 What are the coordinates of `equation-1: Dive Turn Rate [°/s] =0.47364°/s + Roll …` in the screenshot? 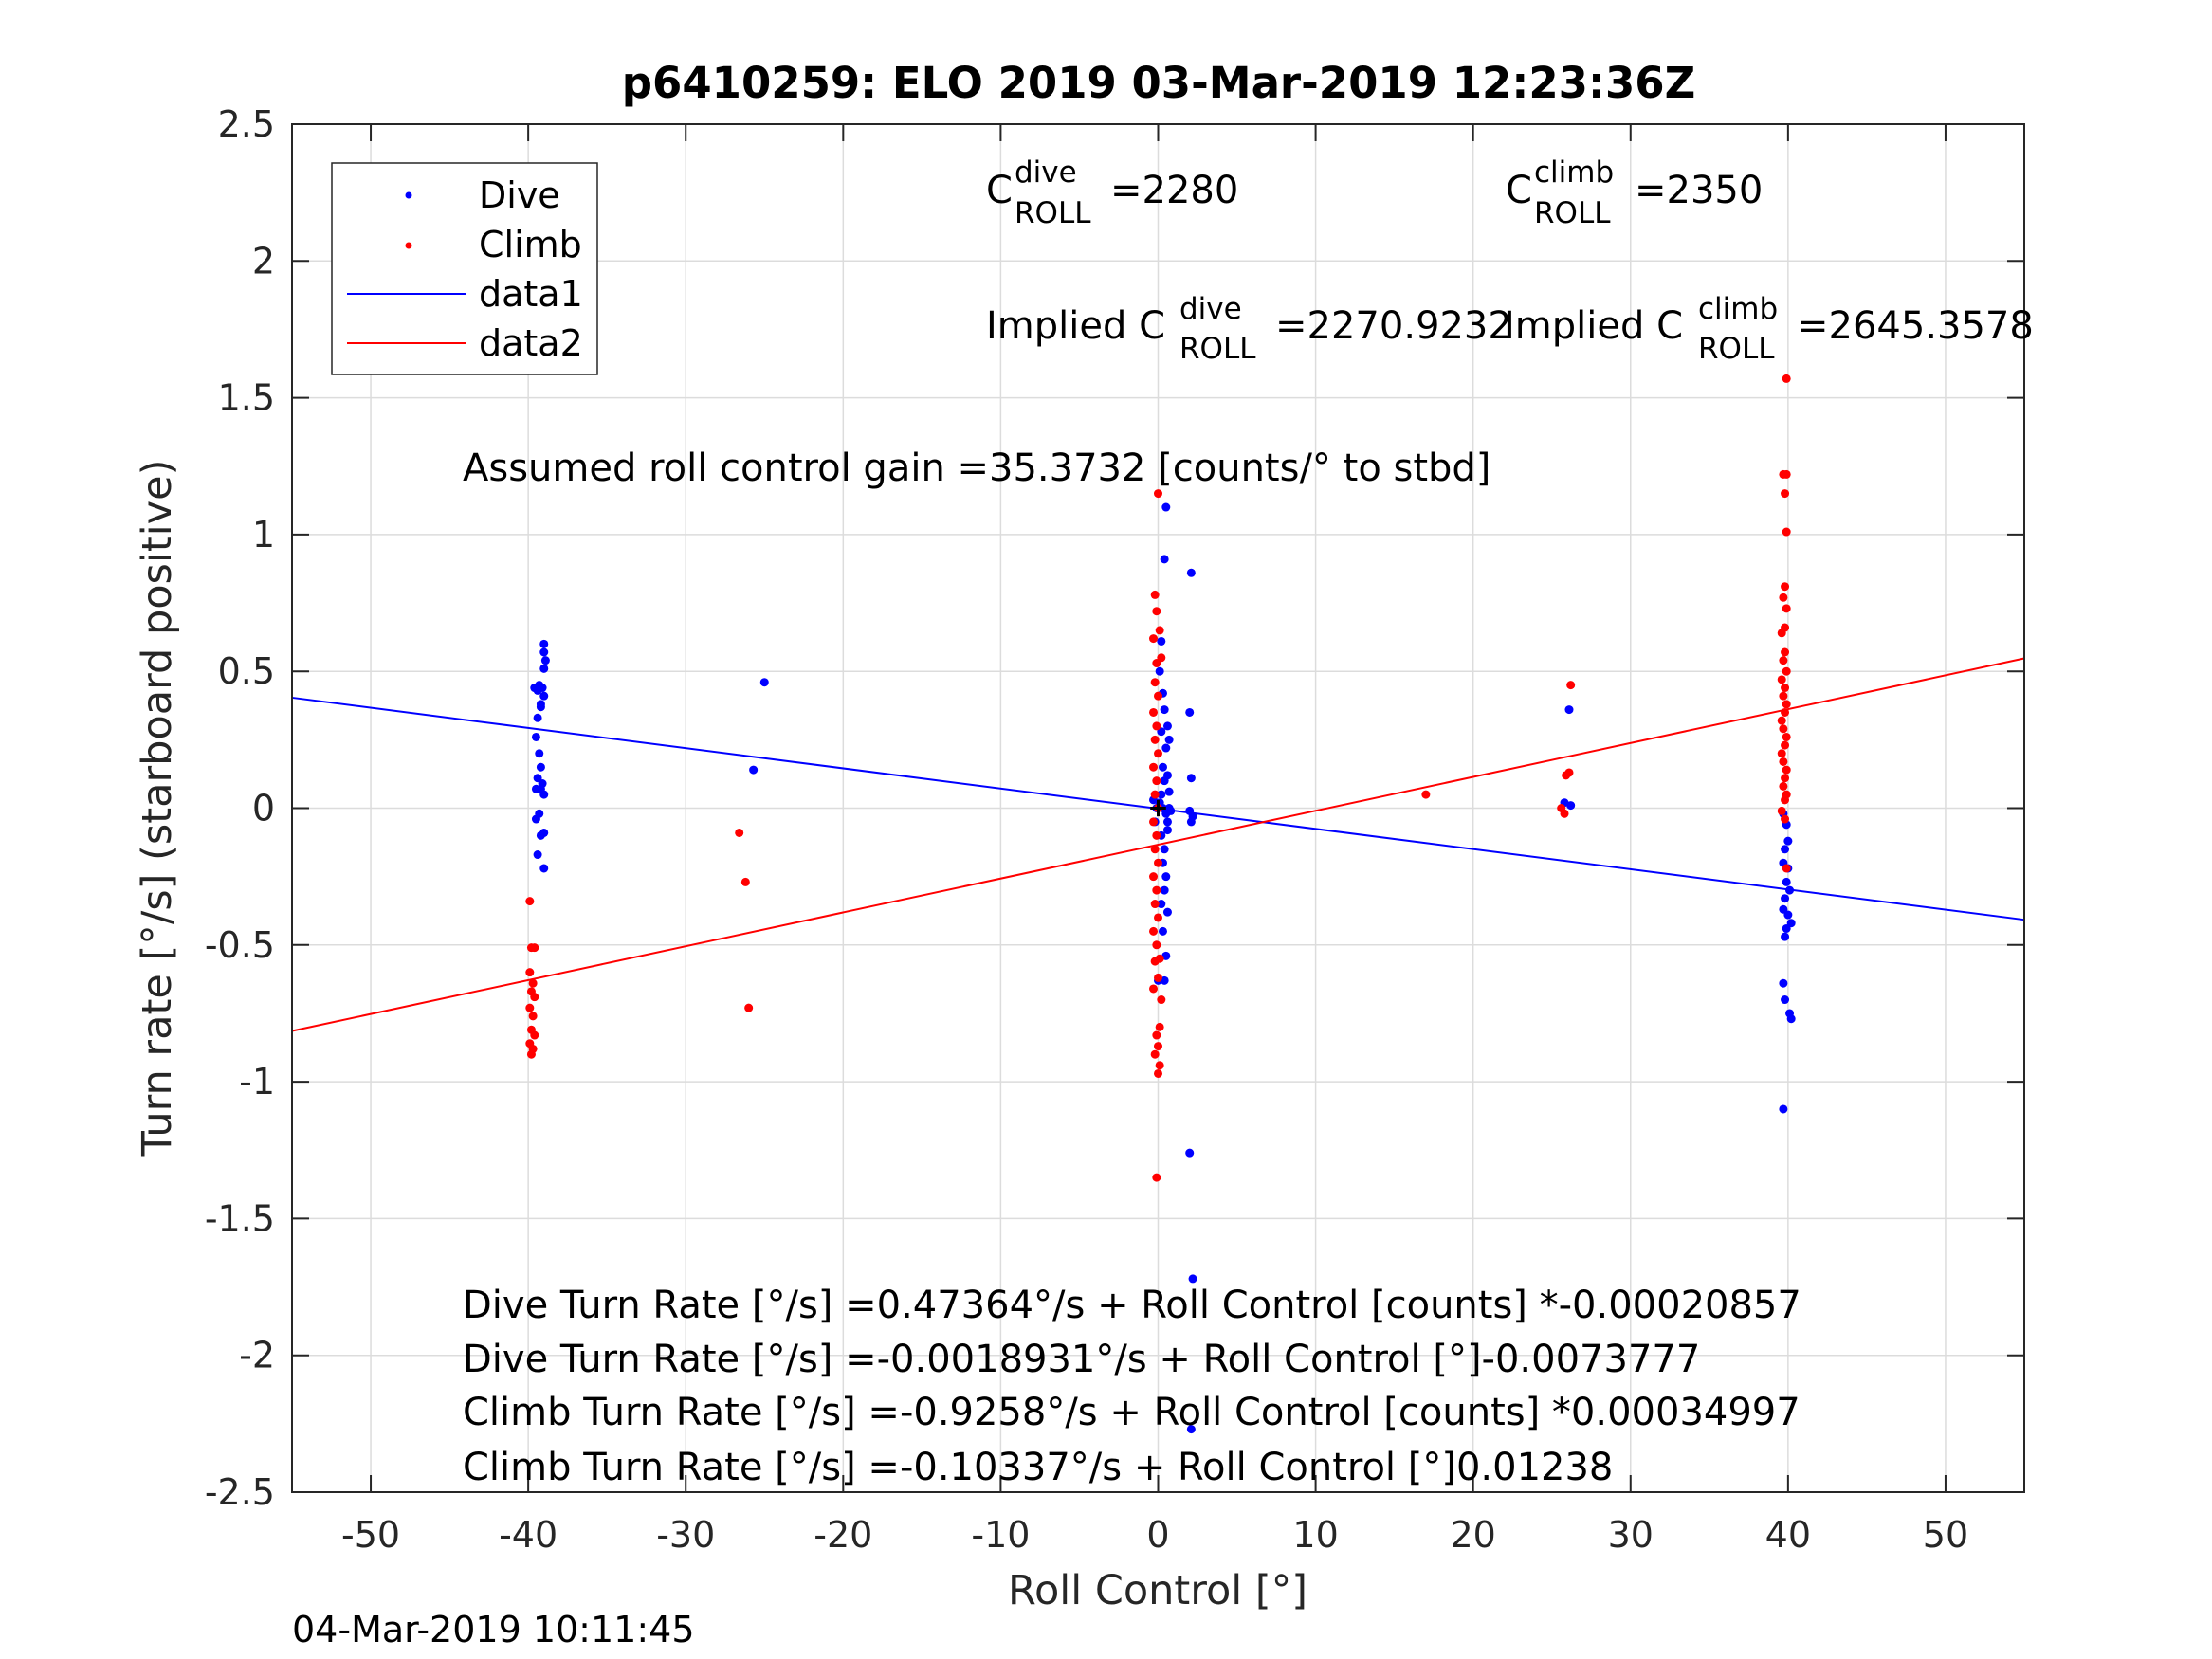 It's located at (1132, 1305).